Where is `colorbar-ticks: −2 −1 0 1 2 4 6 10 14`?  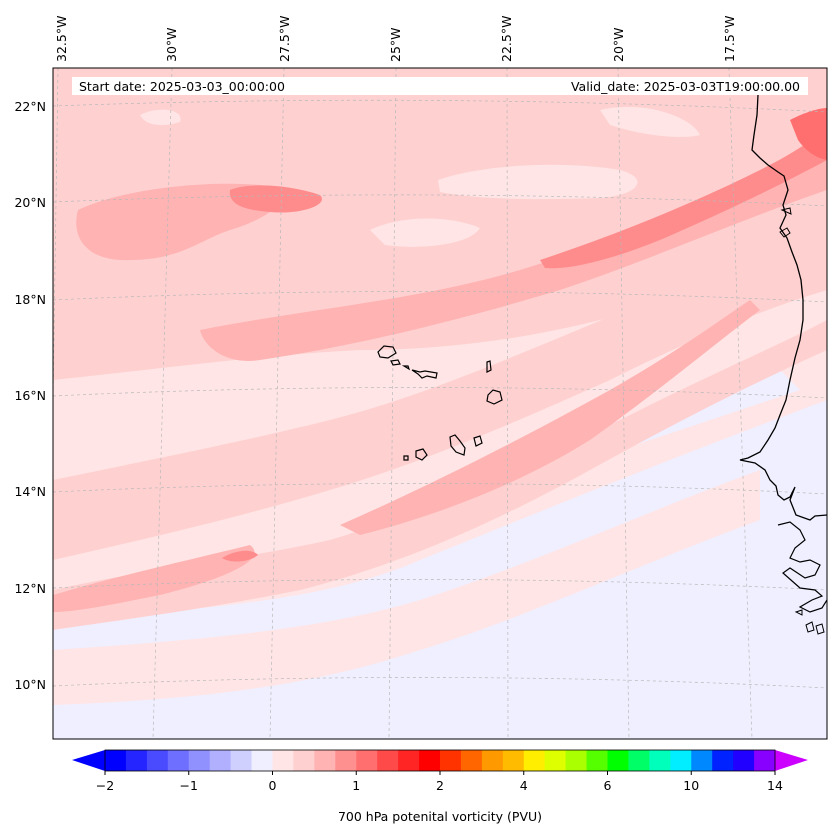 colorbar-ticks: −2 −1 0 1 2 4 6 10 14 is located at coordinates (439, 782).